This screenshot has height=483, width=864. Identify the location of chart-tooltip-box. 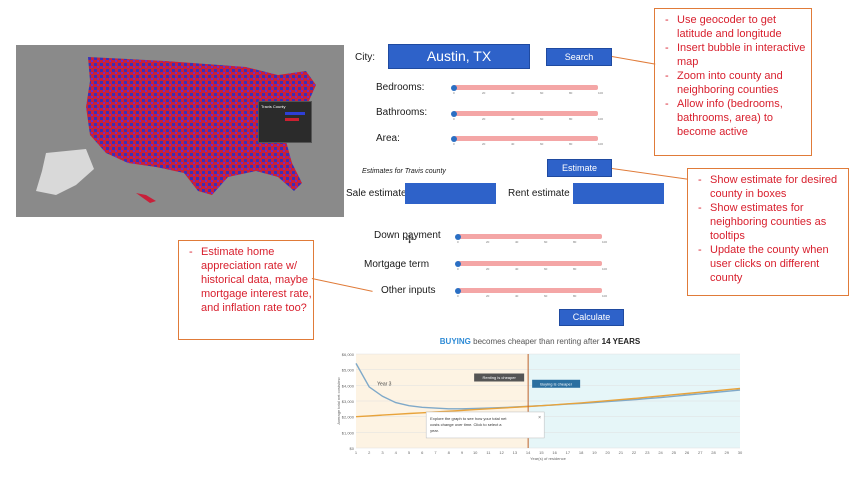
(485, 425).